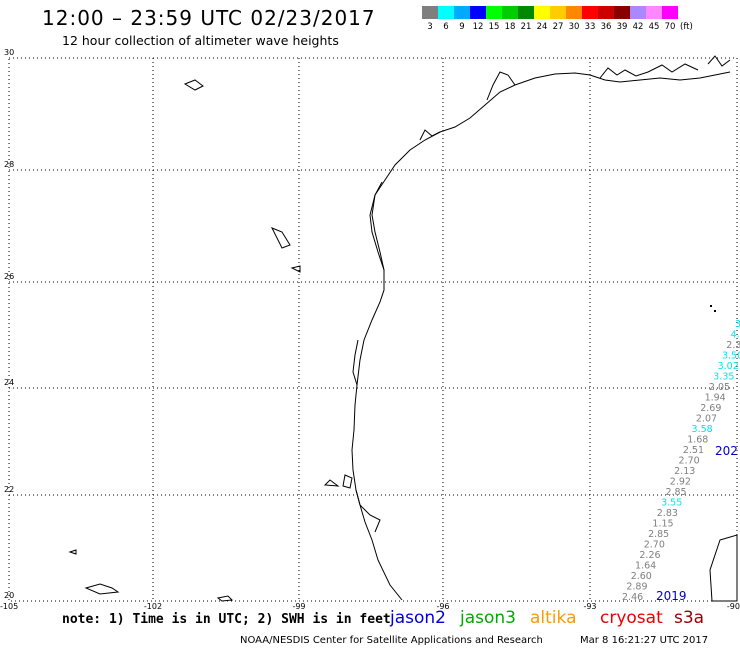 This screenshot has width=740, height=650. Describe the element at coordinates (706, 419) in the screenshot. I see `wave-height-value: 2.07` at that location.